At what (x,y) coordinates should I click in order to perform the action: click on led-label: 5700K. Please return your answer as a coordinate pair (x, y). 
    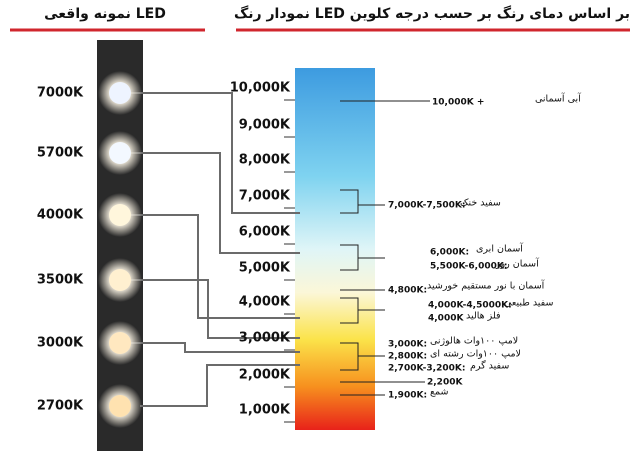
    Looking at the image, I should click on (60, 153).